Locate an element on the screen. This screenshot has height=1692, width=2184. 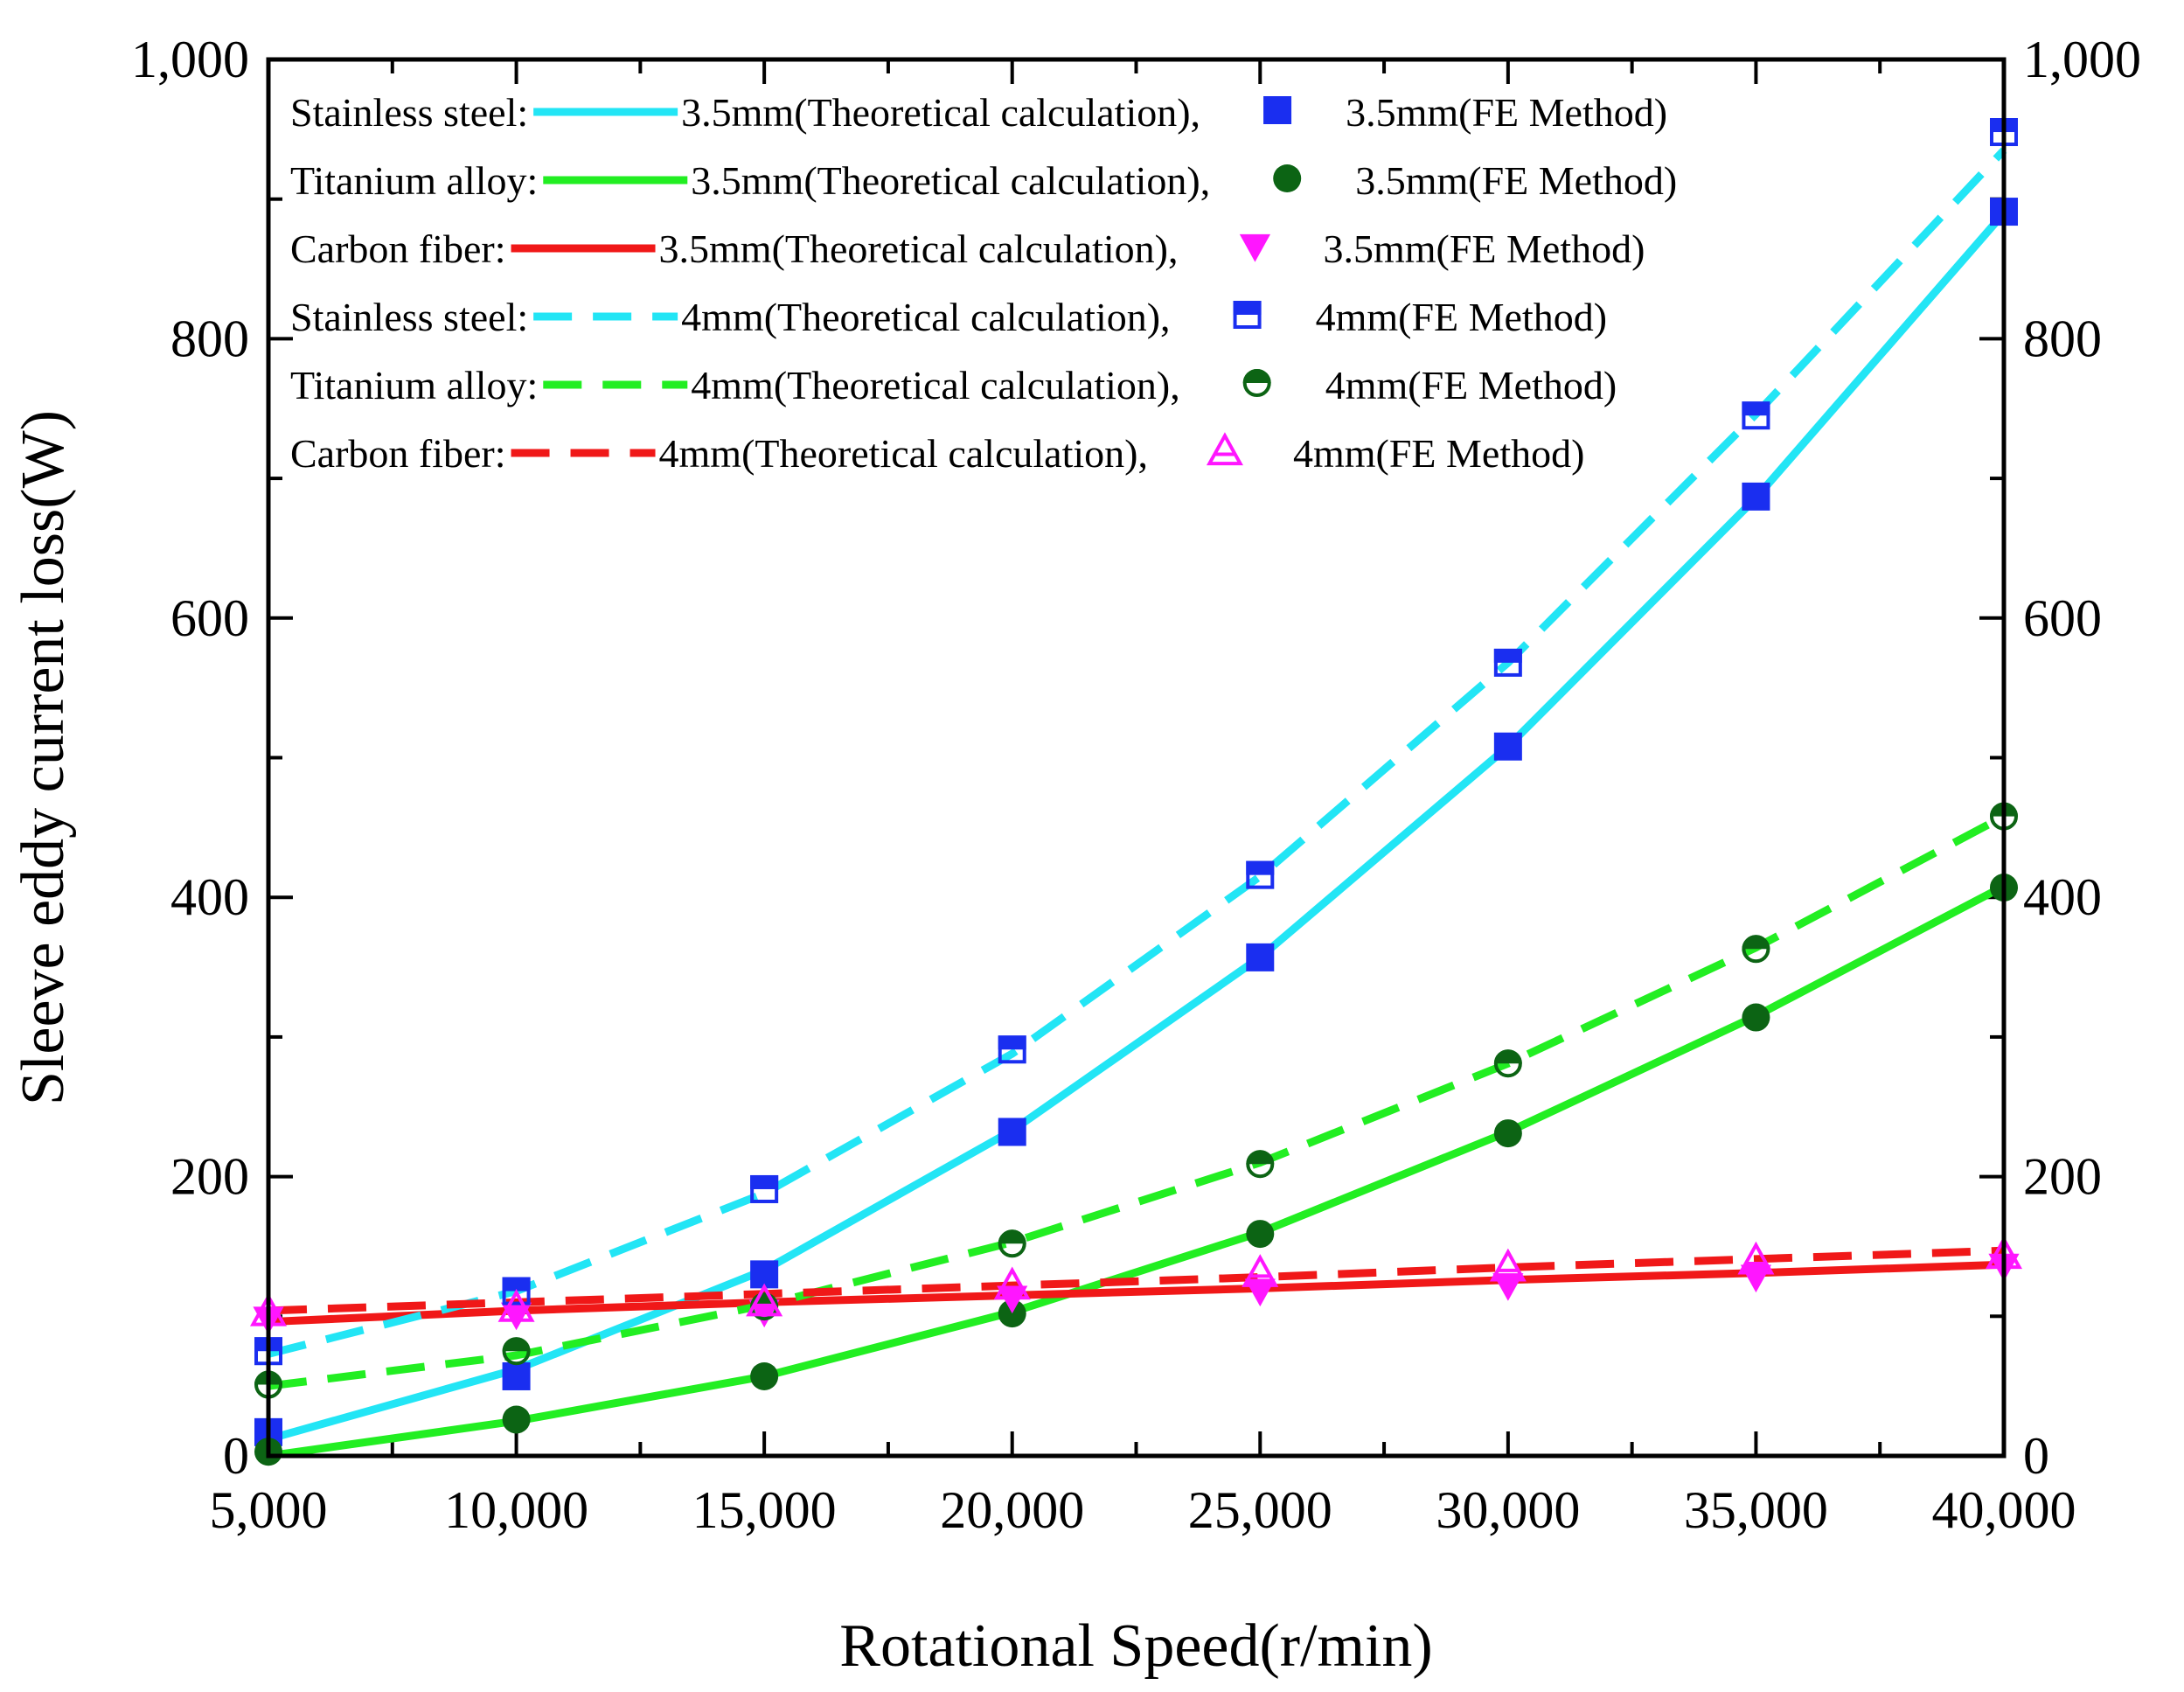
y-tick-label: 400 is located at coordinates (209, 897).